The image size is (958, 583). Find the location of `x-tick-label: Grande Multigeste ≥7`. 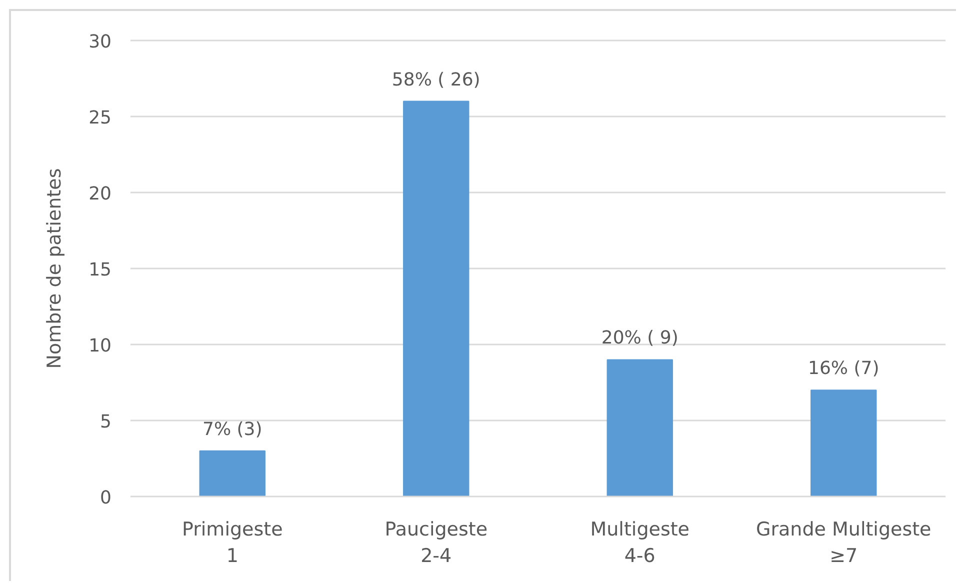

x-tick-label: Grande Multigeste ≥7 is located at coordinates (844, 542).